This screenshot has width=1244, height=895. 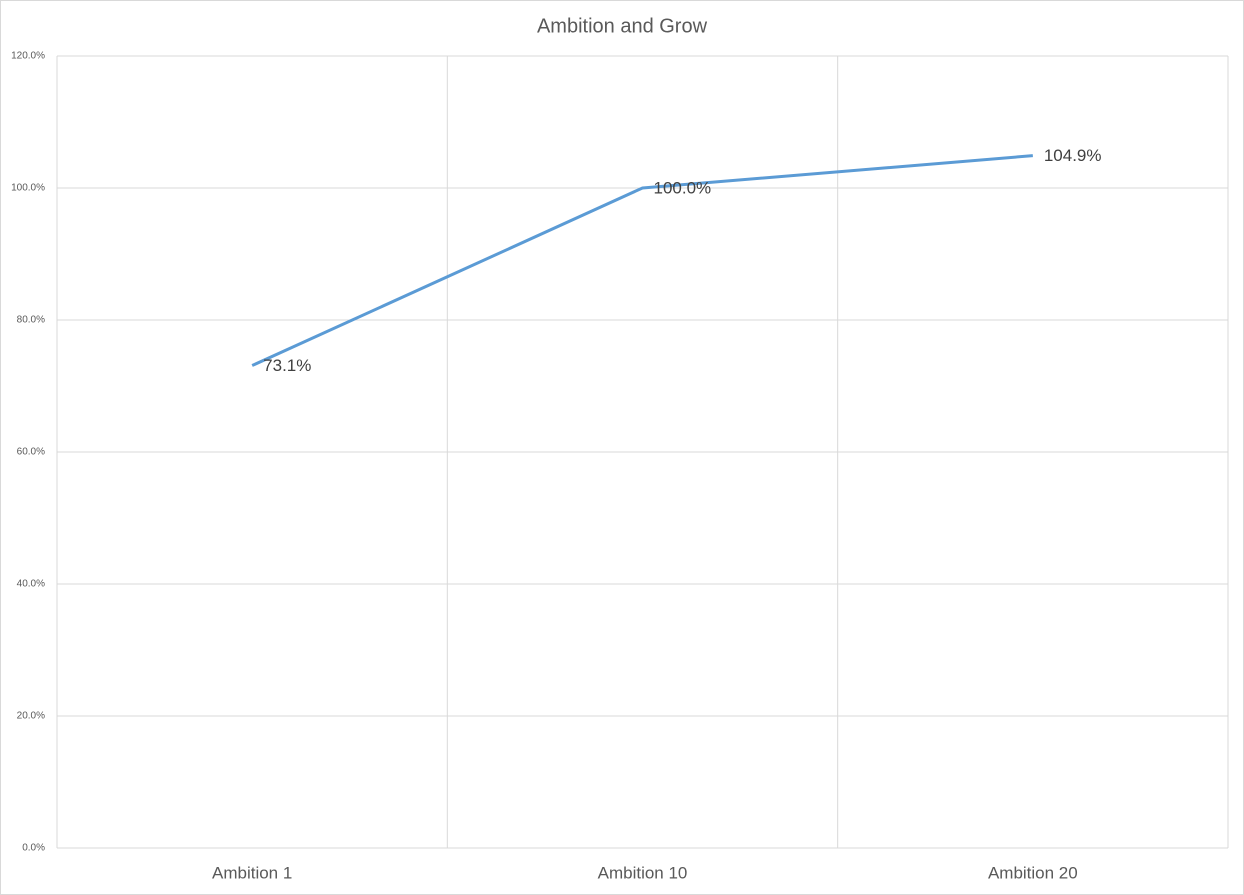 What do you see at coordinates (642, 260) in the screenshot?
I see `series-line` at bounding box center [642, 260].